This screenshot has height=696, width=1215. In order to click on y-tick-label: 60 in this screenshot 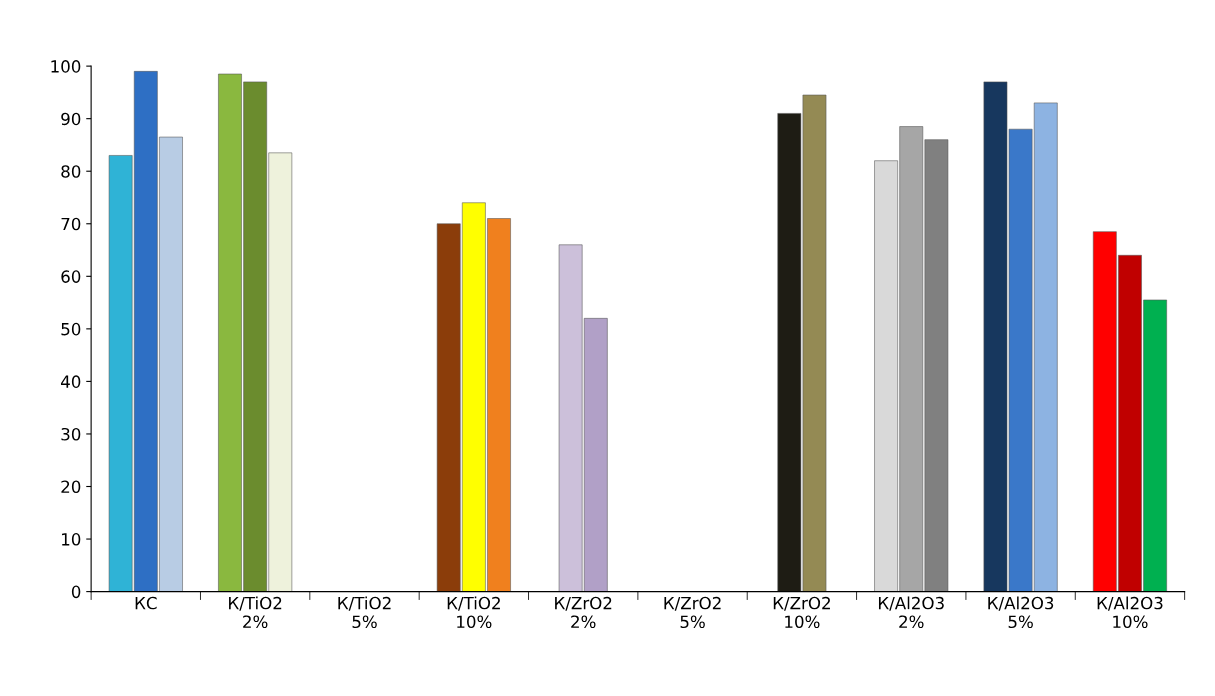, I will do `click(71, 276)`.